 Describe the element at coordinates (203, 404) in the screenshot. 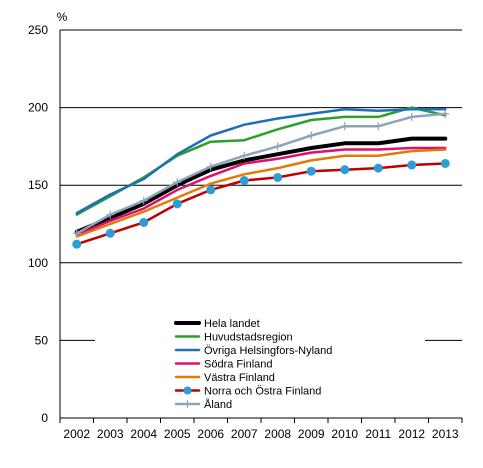

I see `legend-item: Åland` at that location.